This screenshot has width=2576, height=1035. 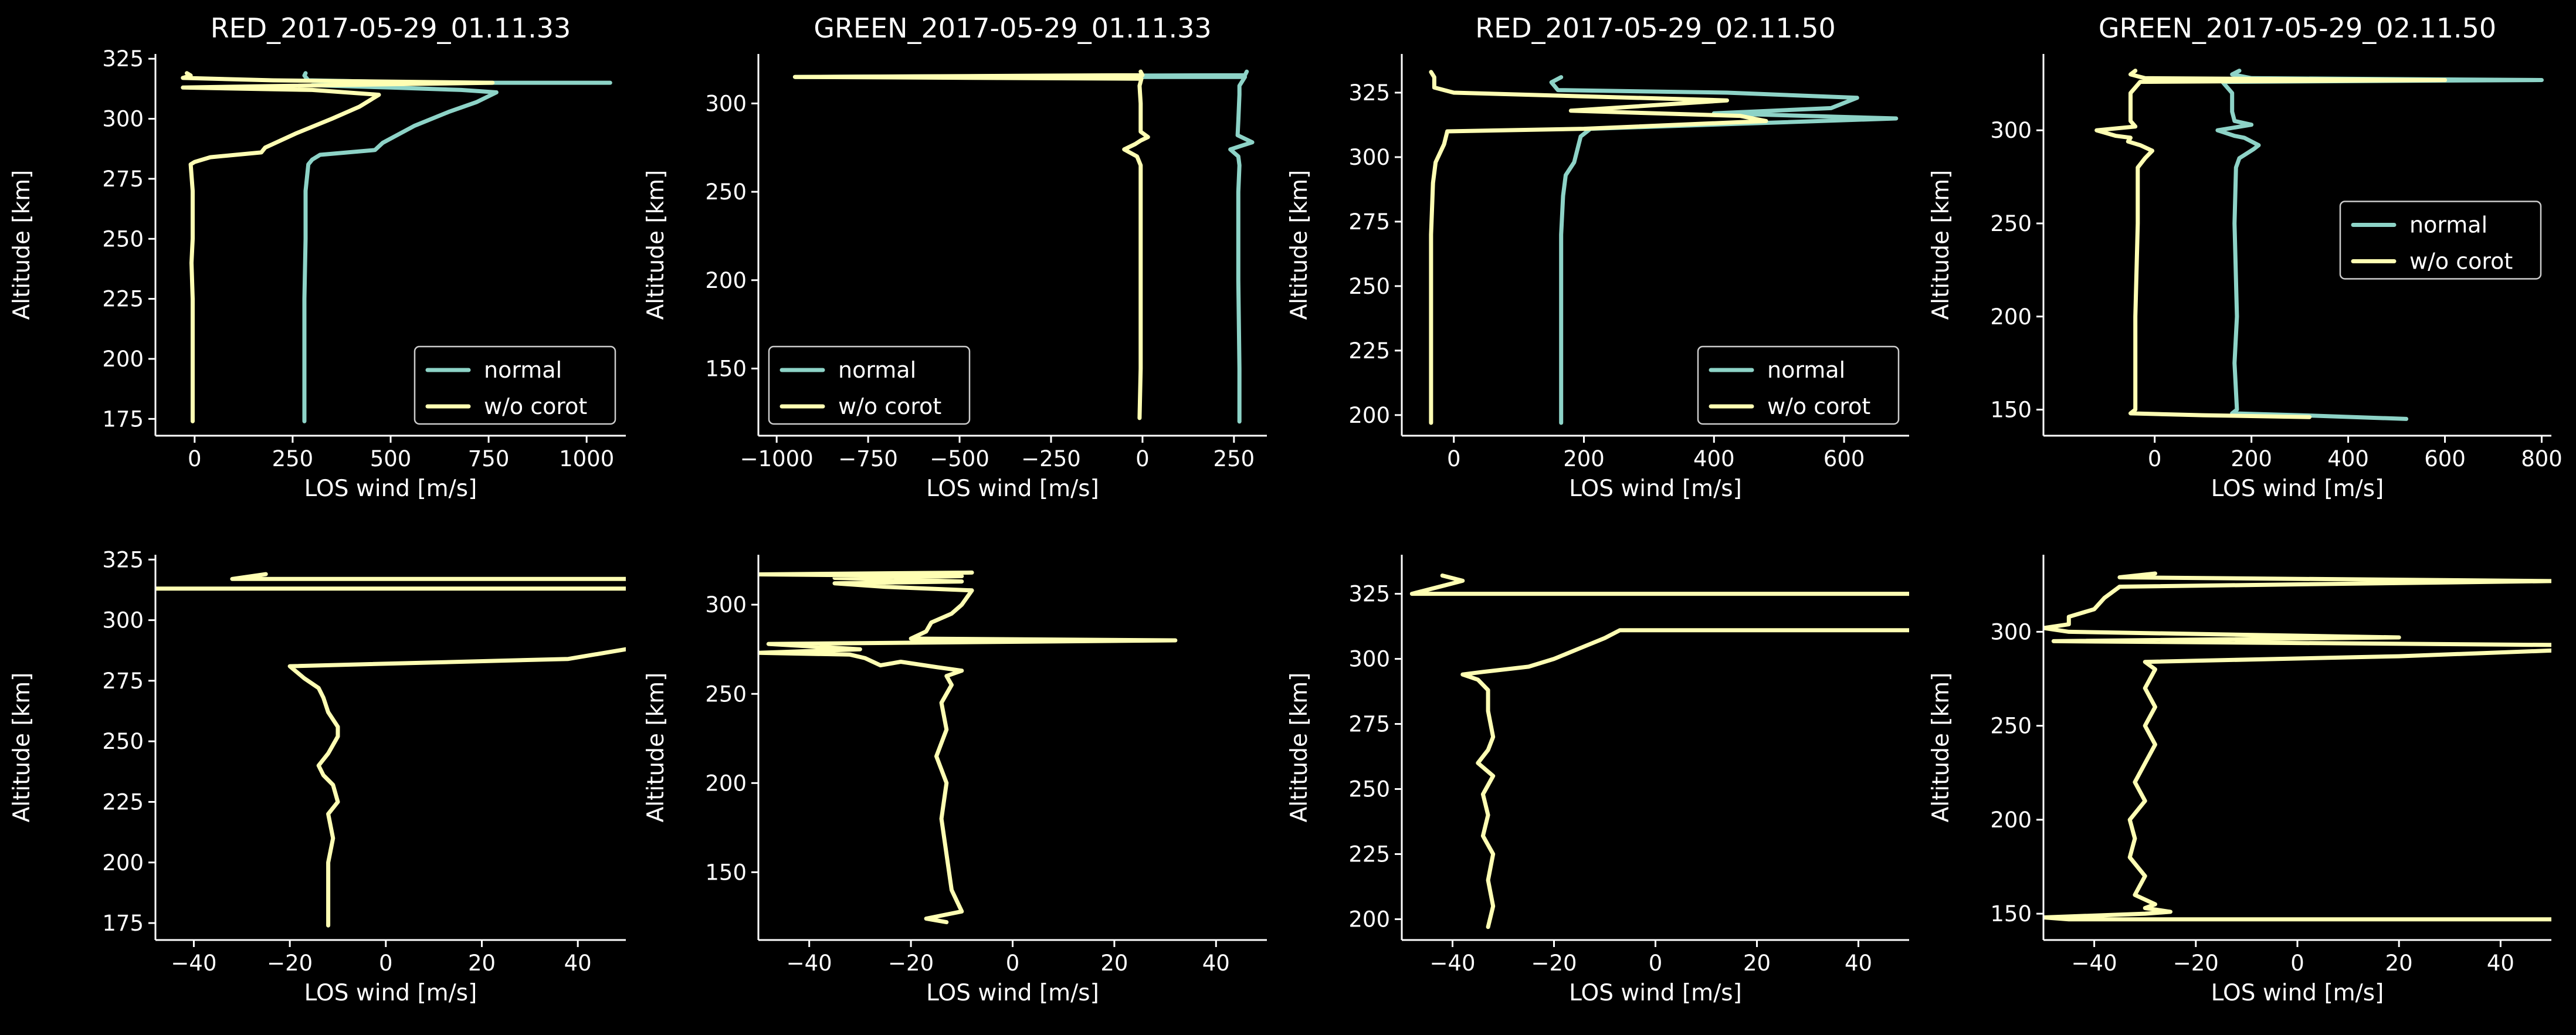 What do you see at coordinates (587, 459) in the screenshot?
I see `x-tick-label: 1000` at bounding box center [587, 459].